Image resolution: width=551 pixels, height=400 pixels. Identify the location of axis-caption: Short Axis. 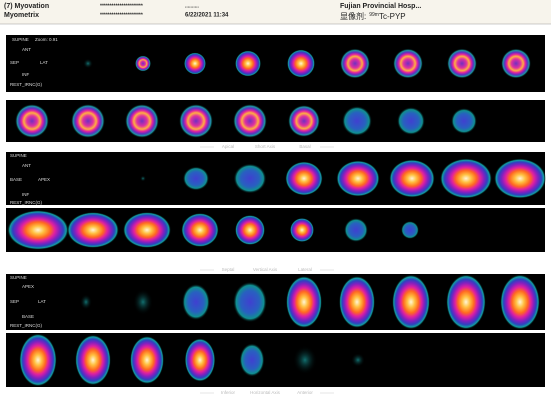
(265, 146).